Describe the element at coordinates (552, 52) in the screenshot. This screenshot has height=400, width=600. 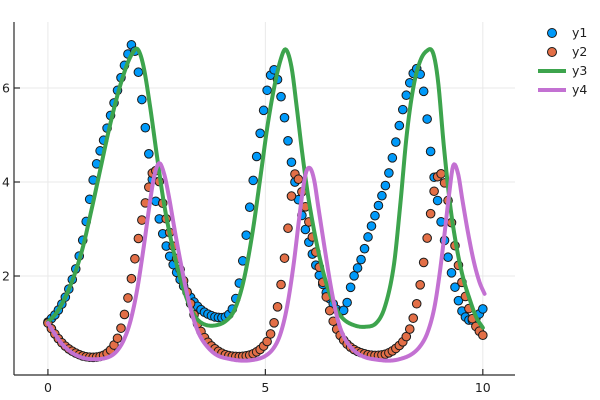
I see `legend-marker-y2-icon` at that location.